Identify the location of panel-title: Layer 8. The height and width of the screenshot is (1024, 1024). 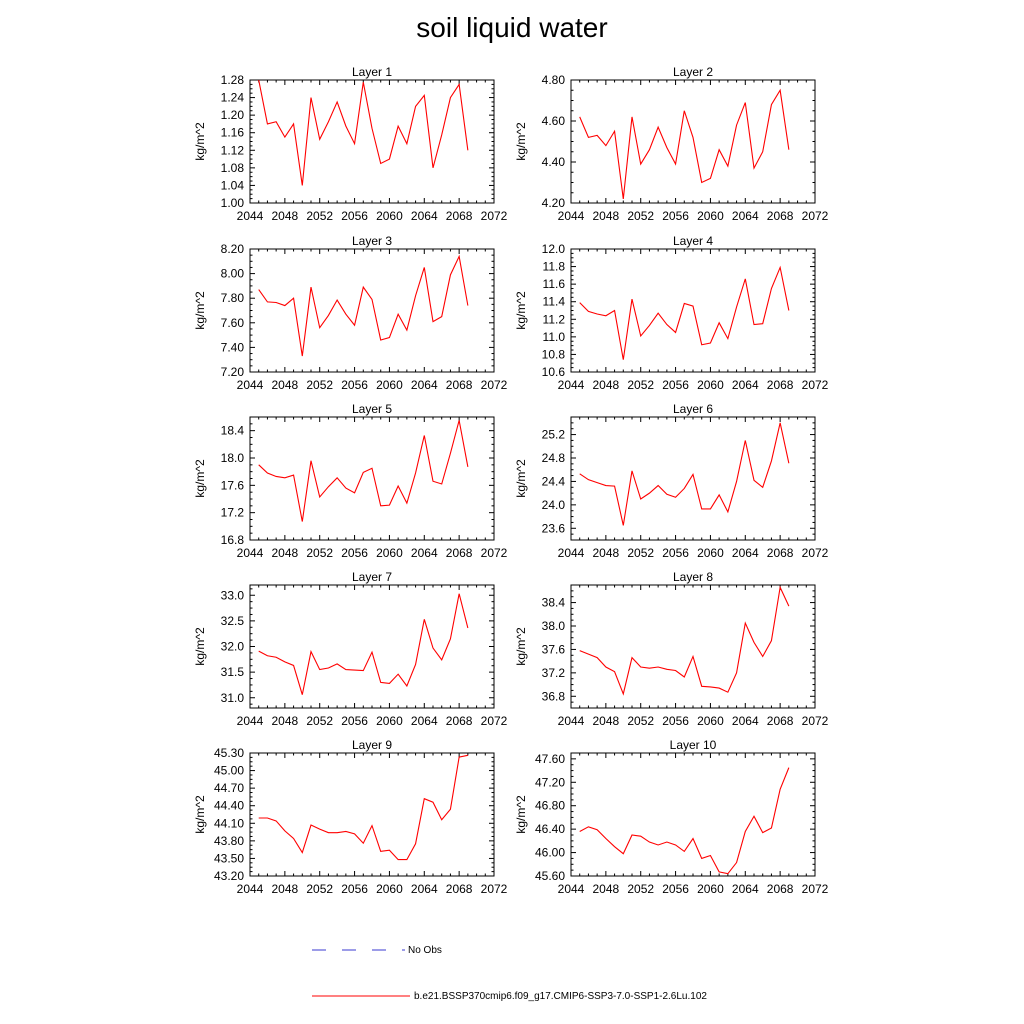
(693, 577).